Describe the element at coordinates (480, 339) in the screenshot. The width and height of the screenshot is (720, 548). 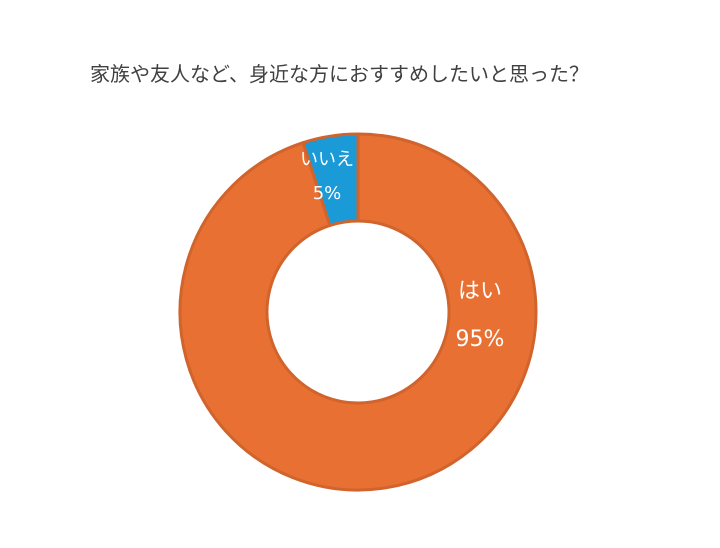
I see `slice-value-label: 95%` at that location.